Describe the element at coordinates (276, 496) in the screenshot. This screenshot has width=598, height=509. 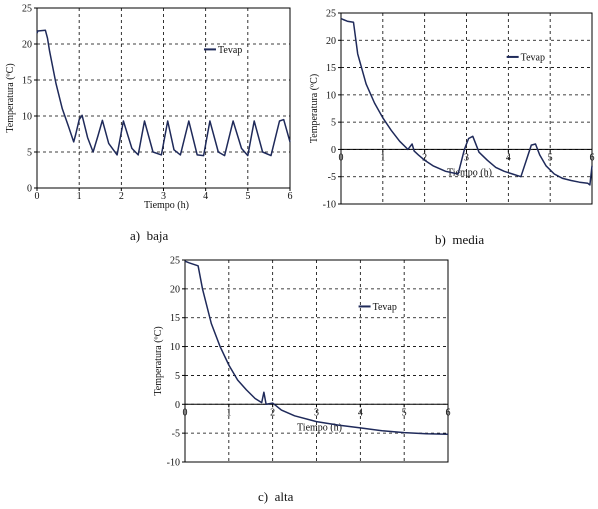
I see `caption-c: c) alta` at that location.